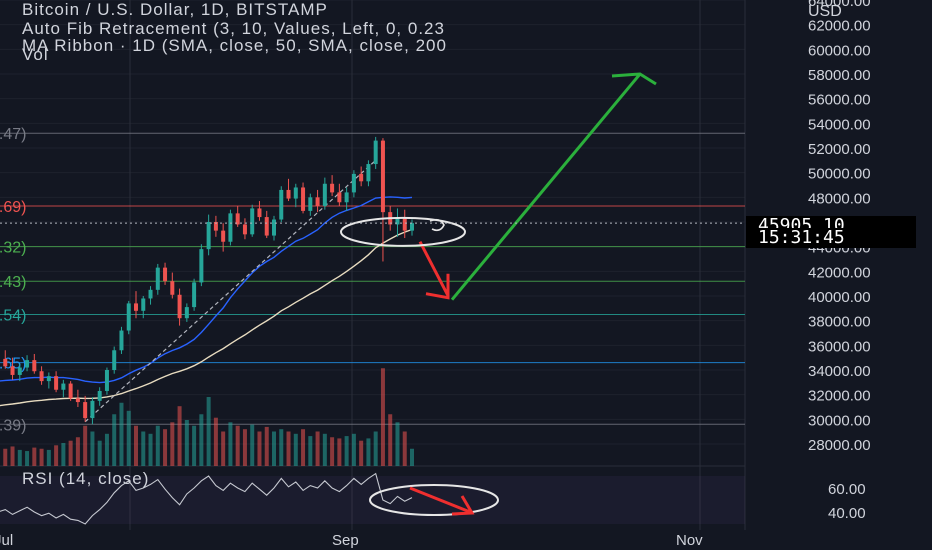 Image resolution: width=932 pixels, height=550 pixels. Describe the element at coordinates (345, 540) in the screenshot. I see `time-tick-label: Sep` at that location.